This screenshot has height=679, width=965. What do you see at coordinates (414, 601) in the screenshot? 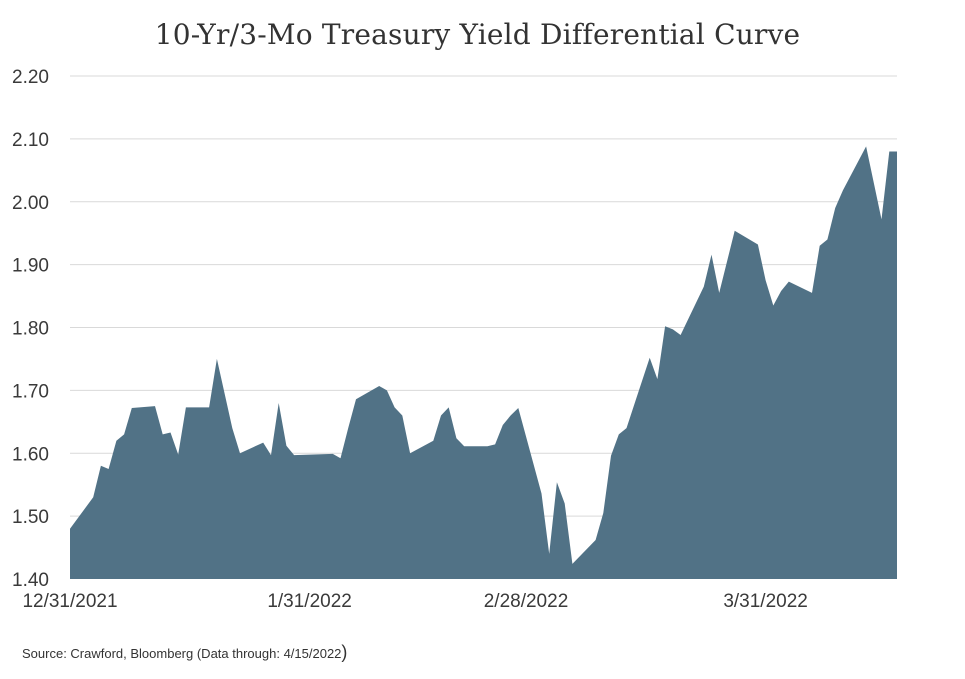
I see `x-axis-ticks: 12/31/2021 1/31/2022 2/28/2022 3/31/2022` at bounding box center [414, 601].